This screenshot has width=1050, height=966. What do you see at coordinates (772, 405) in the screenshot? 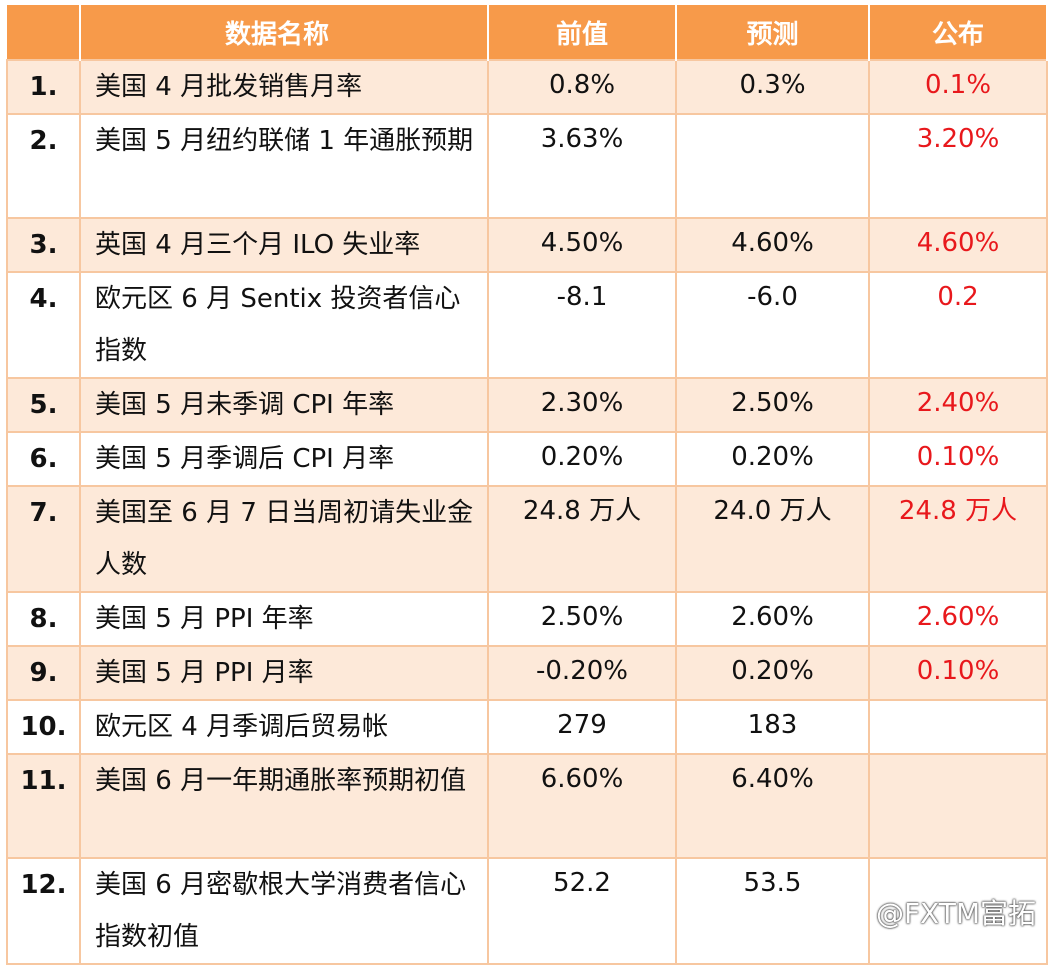
I see `row-forecast-value: 2.50%` at bounding box center [772, 405].